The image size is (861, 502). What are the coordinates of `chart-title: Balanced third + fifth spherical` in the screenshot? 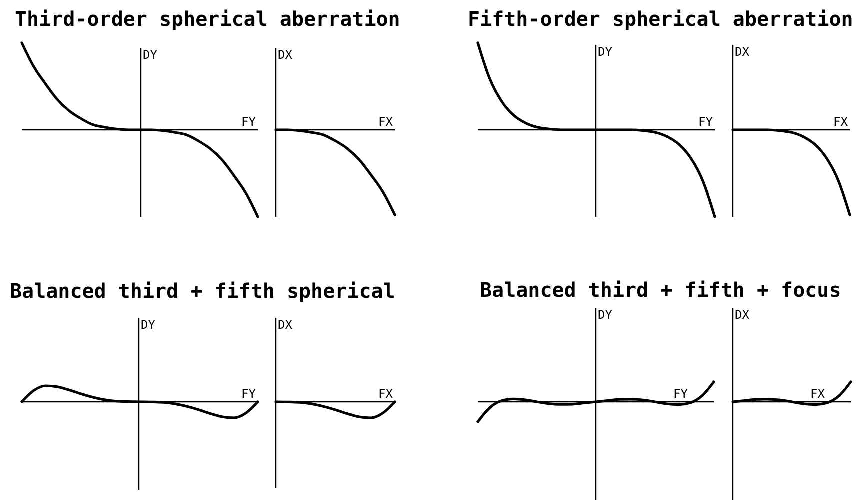 It's located at (203, 291).